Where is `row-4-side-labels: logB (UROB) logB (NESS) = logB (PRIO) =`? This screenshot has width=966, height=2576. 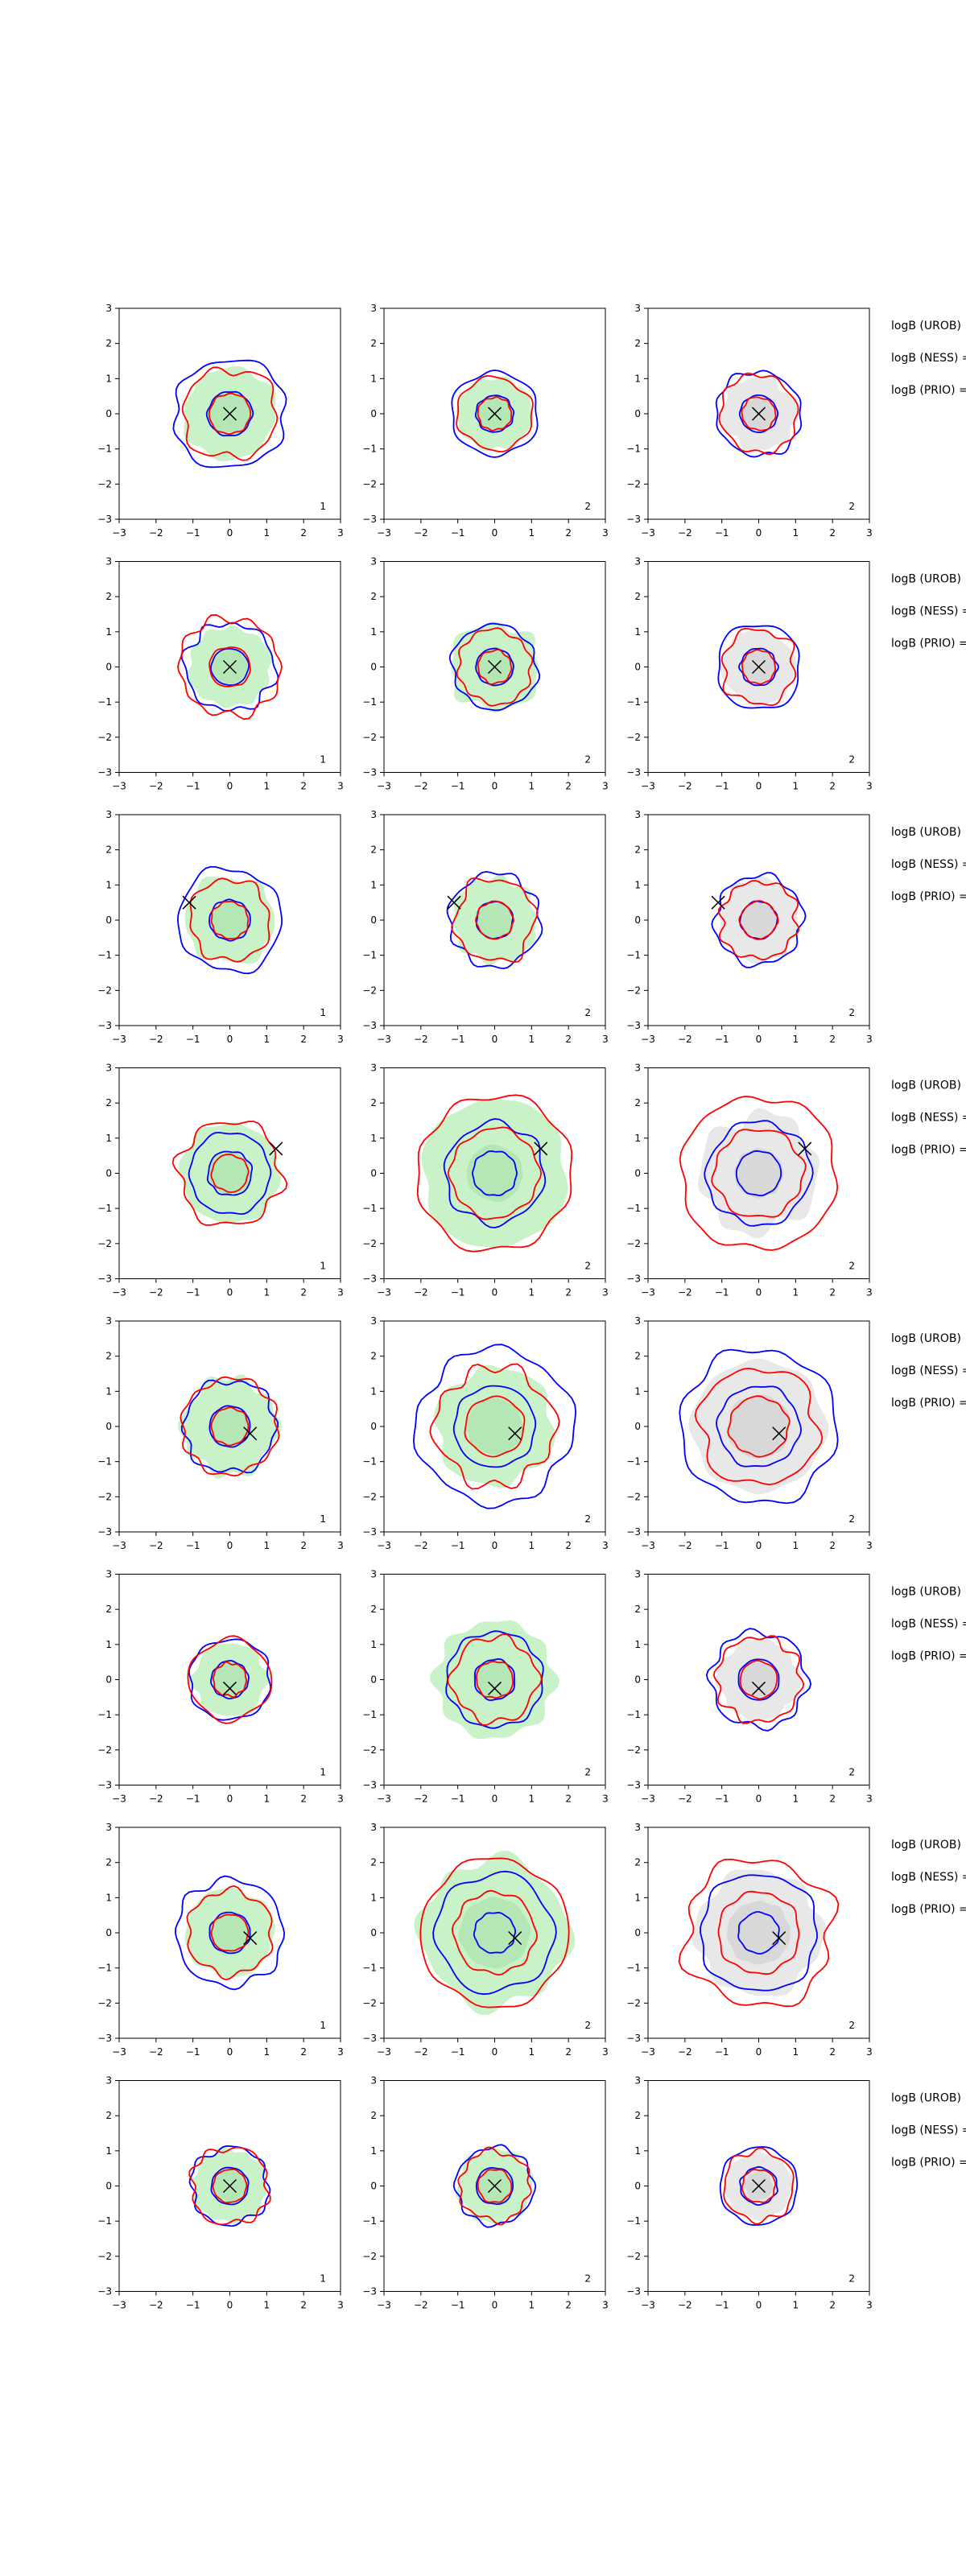
row-4-side-labels: logB (UROB) logB (NESS) = logB (PRIO) = is located at coordinates (928, 1118).